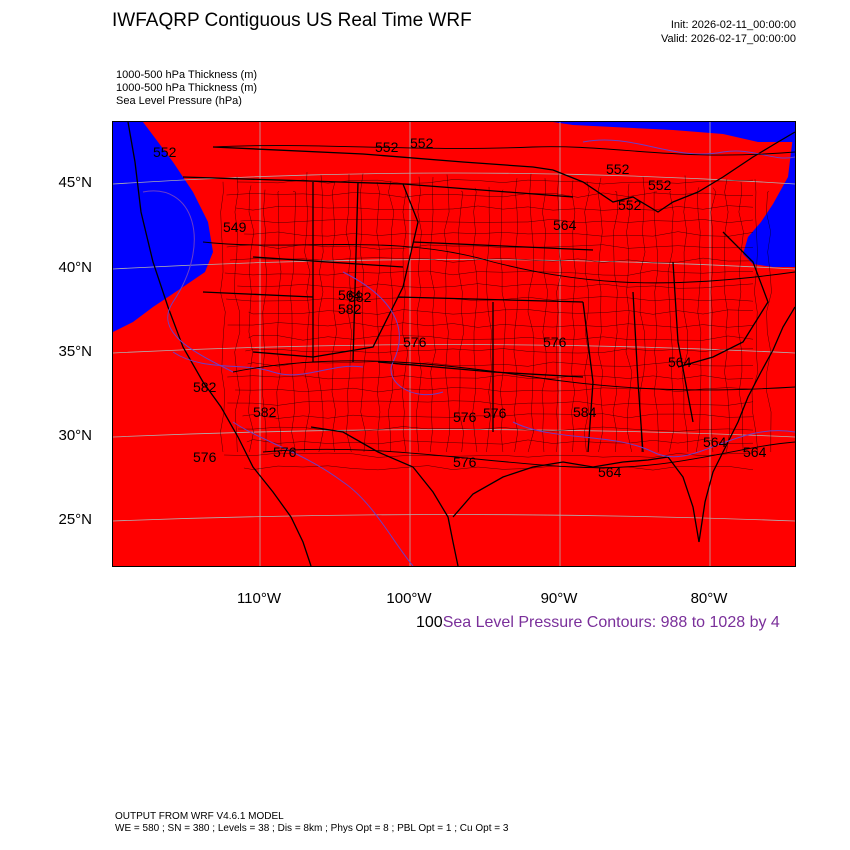  Describe the element at coordinates (674, 132) in the screenshot. I see `thickness-cold-fill-northeast-top` at that location.